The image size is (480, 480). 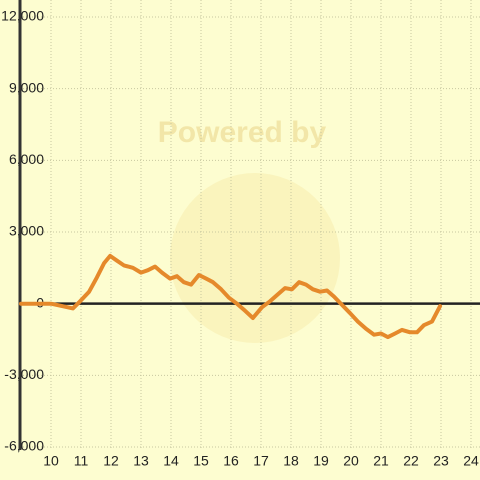 What do you see at coordinates (411, 461) in the screenshot?
I see `x-tick-label: 22` at bounding box center [411, 461].